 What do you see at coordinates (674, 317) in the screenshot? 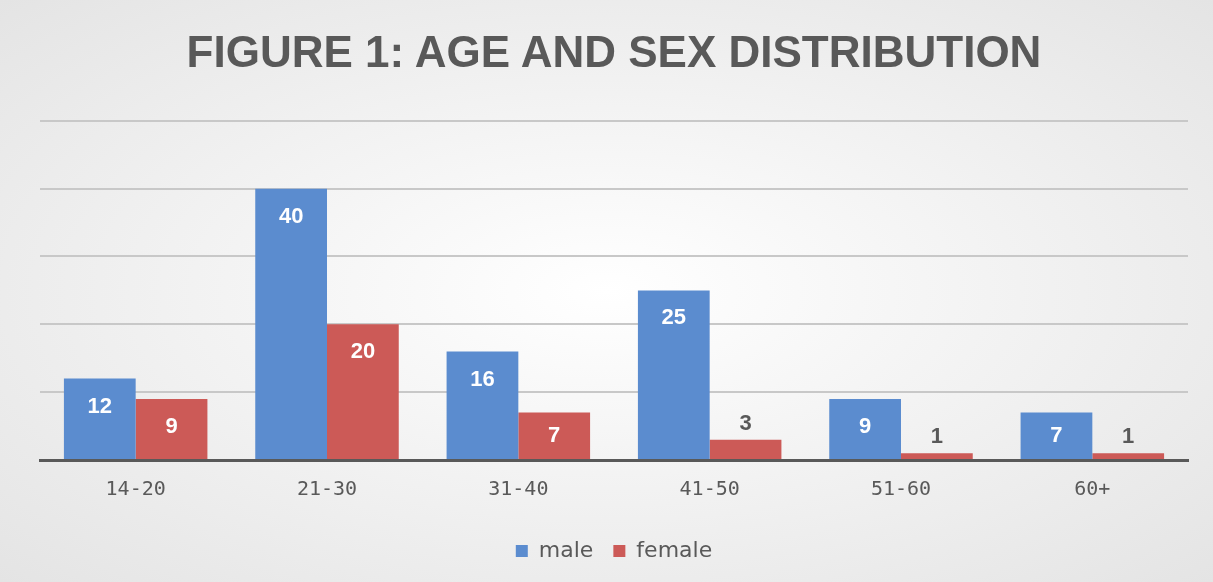
I see `data-label: 25` at bounding box center [674, 317].